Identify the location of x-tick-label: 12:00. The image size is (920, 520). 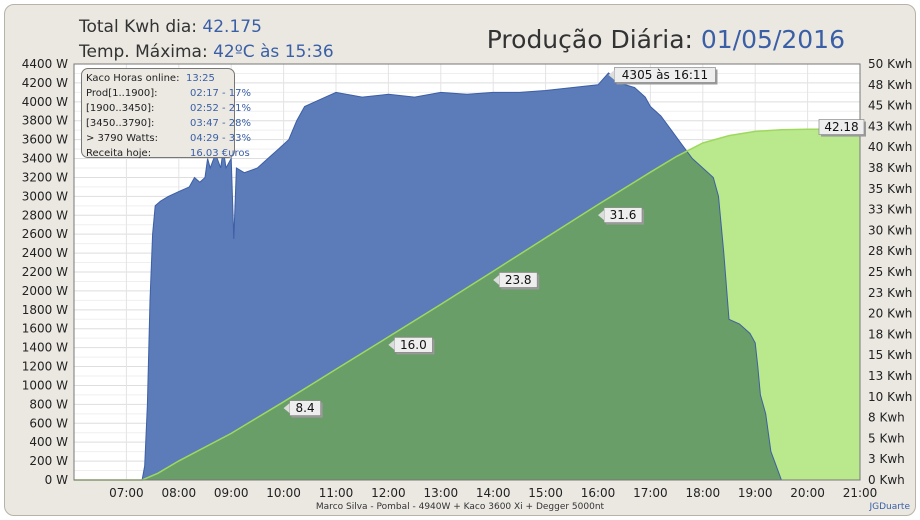
(388, 493).